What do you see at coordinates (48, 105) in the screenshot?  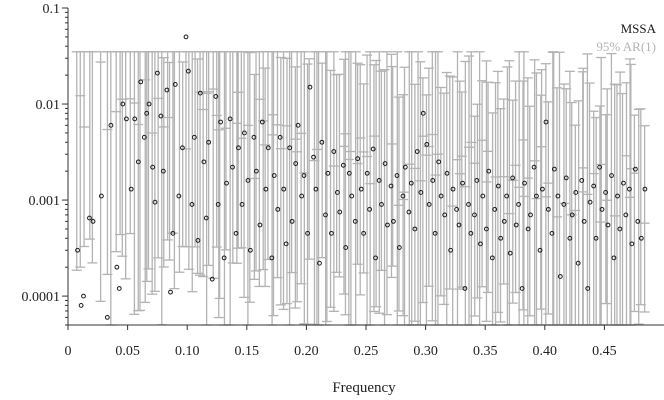 I see `y-tick-label: 0.01` at bounding box center [48, 105].